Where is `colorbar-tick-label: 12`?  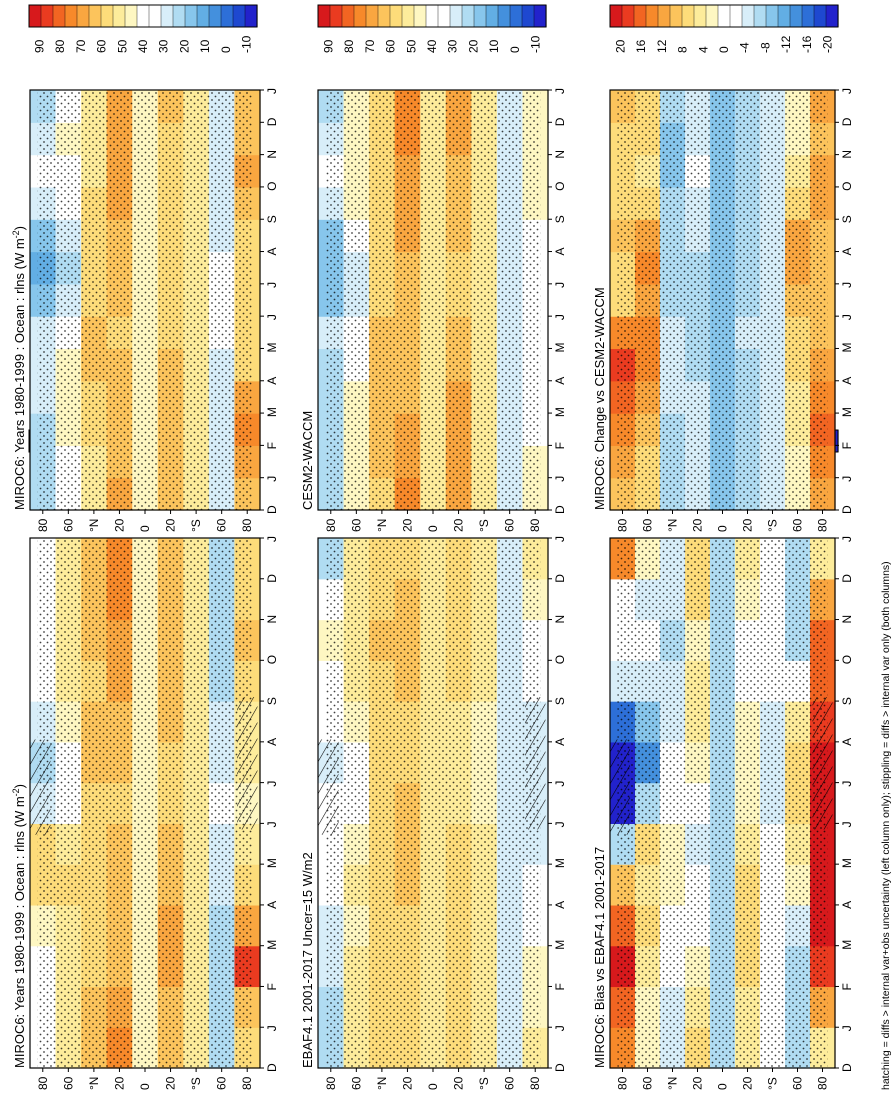
colorbar-tick-label: 12 is located at coordinates (662, 46).